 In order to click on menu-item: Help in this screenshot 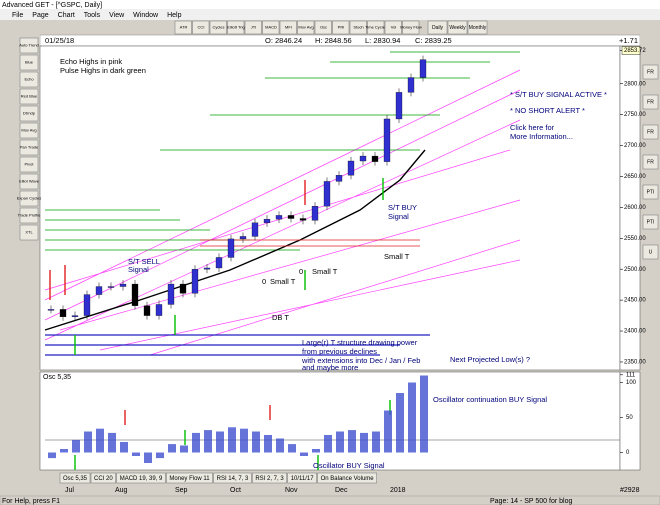, I will do `click(174, 15)`.